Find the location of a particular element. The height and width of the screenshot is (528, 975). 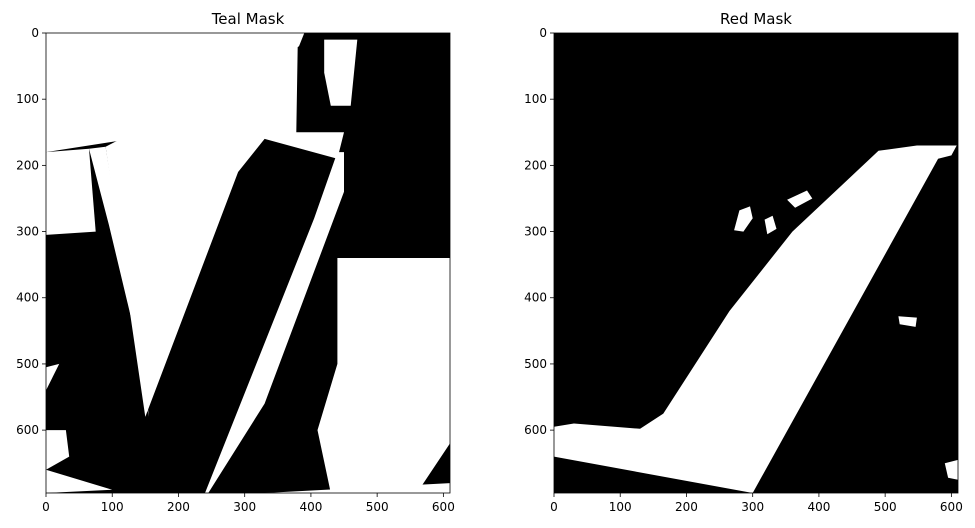

teal-mask-y-tick-label: 0 is located at coordinates (35, 33).